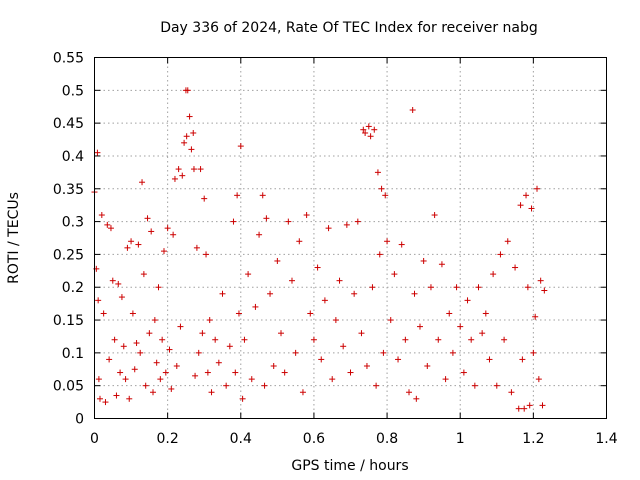 The height and width of the screenshot is (480, 640). What do you see at coordinates (79, 420) in the screenshot?
I see `y-tick-label: 0` at bounding box center [79, 420].